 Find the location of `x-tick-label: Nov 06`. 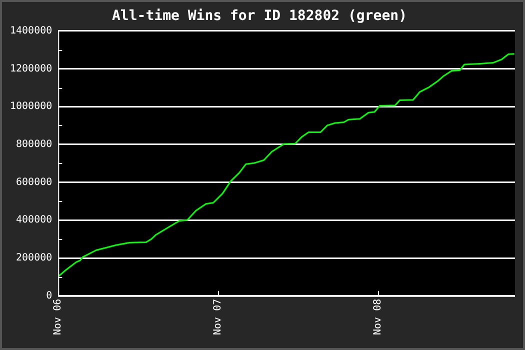

x-tick-label: Nov 06 is located at coordinates (58, 316).